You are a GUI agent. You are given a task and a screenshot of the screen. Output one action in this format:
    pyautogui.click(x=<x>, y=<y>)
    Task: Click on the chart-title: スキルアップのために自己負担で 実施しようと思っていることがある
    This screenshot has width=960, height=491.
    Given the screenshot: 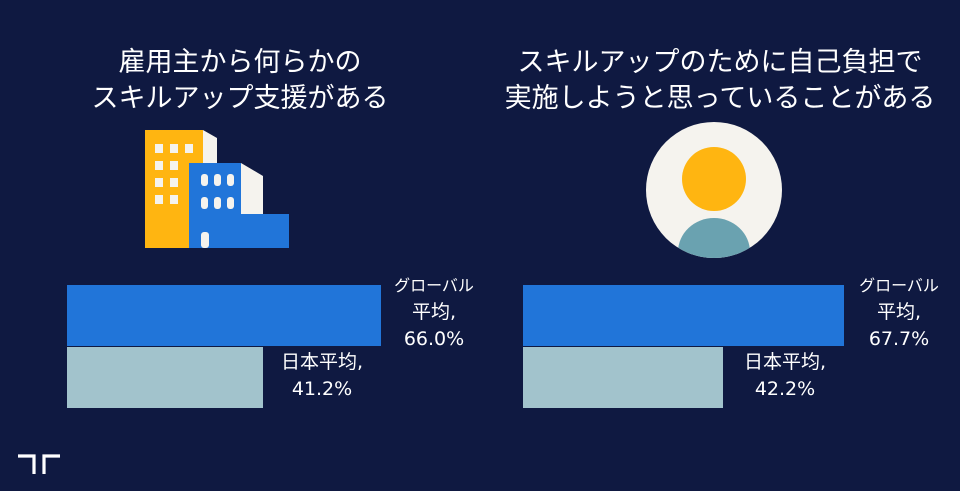 What is the action you would take?
    pyautogui.click(x=720, y=81)
    